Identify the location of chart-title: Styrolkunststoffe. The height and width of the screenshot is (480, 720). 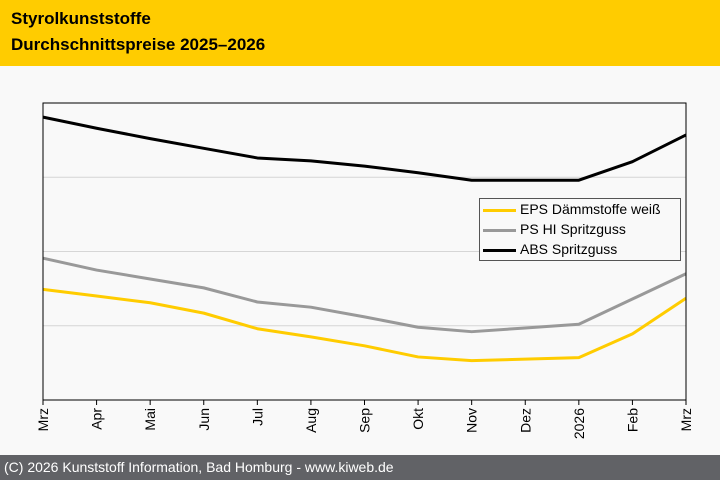
(81, 18).